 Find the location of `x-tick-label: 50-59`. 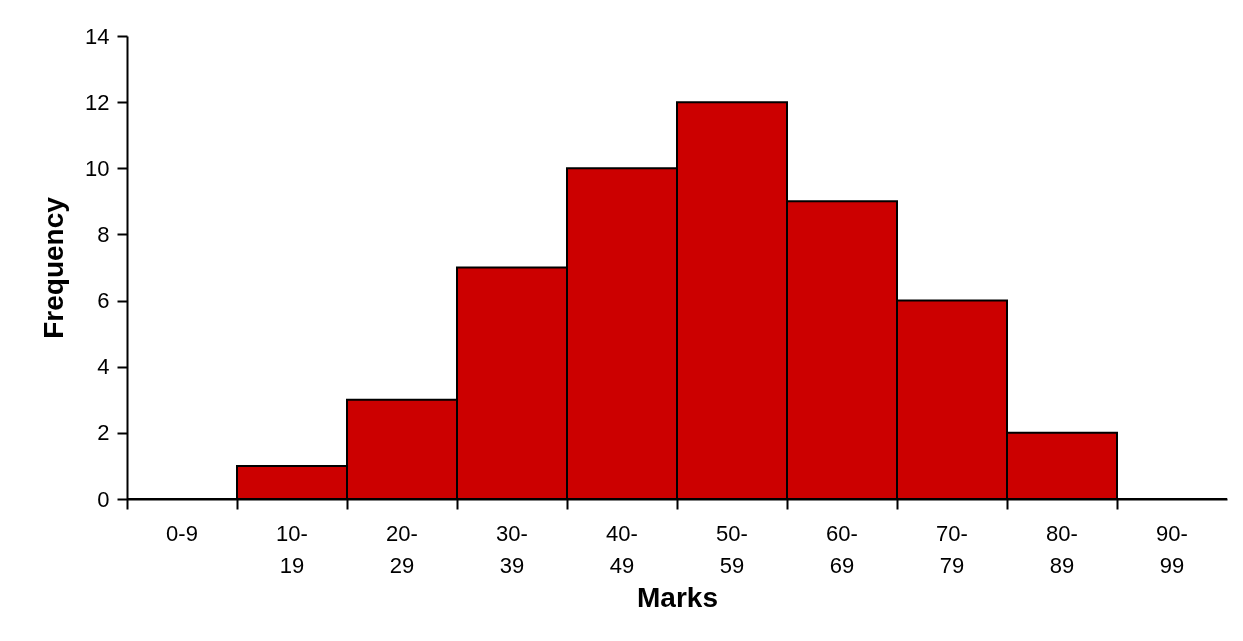

x-tick-label: 50-59 is located at coordinates (732, 549).